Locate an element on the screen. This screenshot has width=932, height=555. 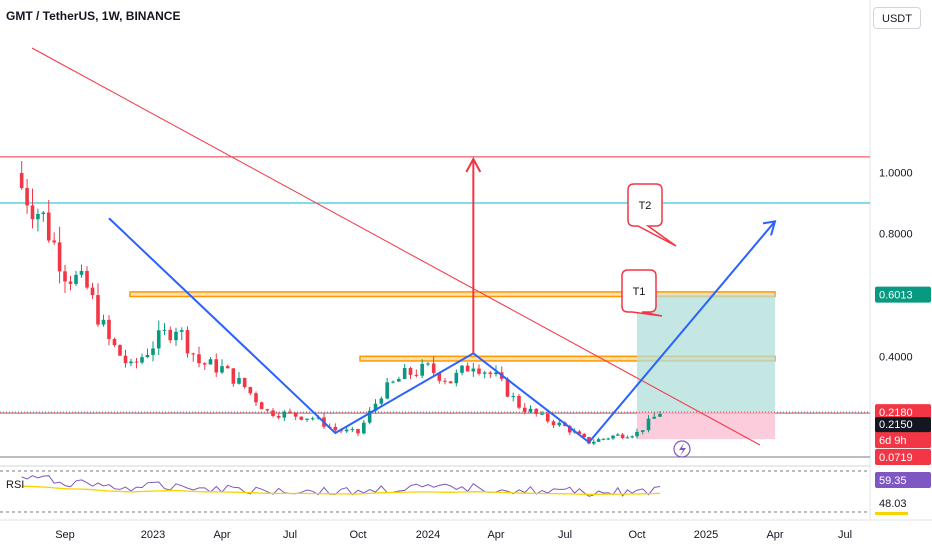
target-price-text: 0.6013 is located at coordinates (896, 296).